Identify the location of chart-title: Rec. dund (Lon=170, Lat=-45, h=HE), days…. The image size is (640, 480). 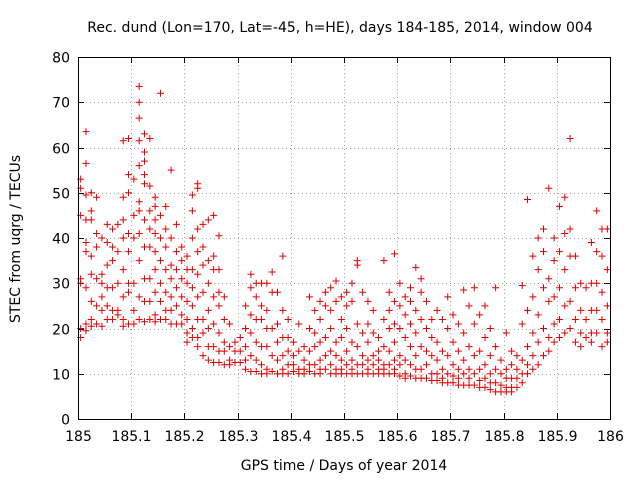
(340, 28).